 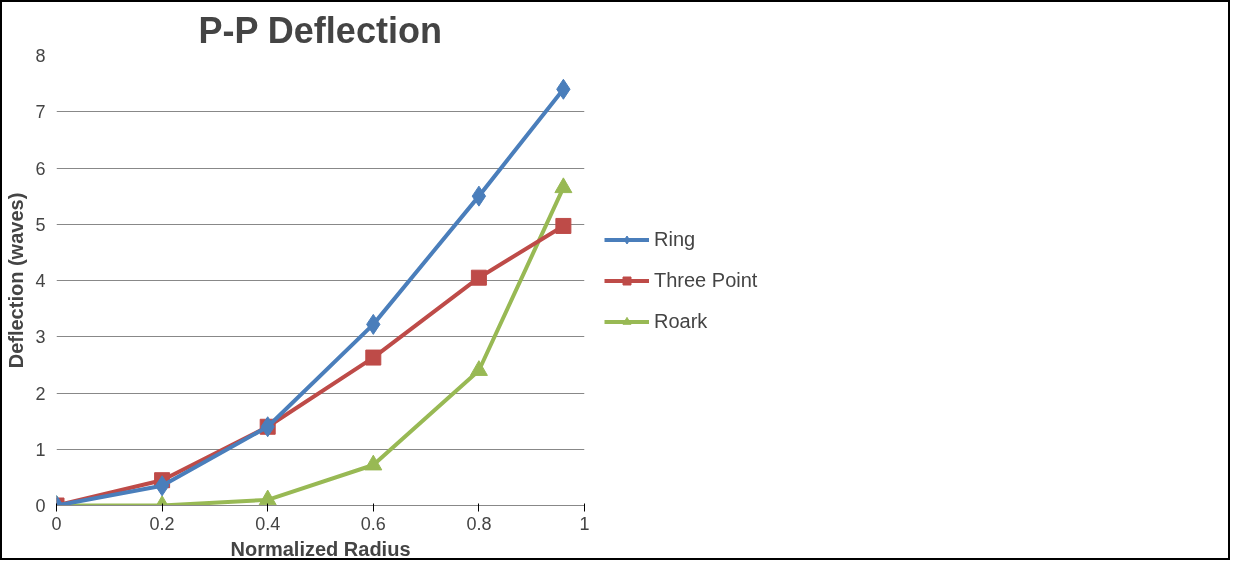 I want to click on y-tick-label: 2, so click(x=40, y=393).